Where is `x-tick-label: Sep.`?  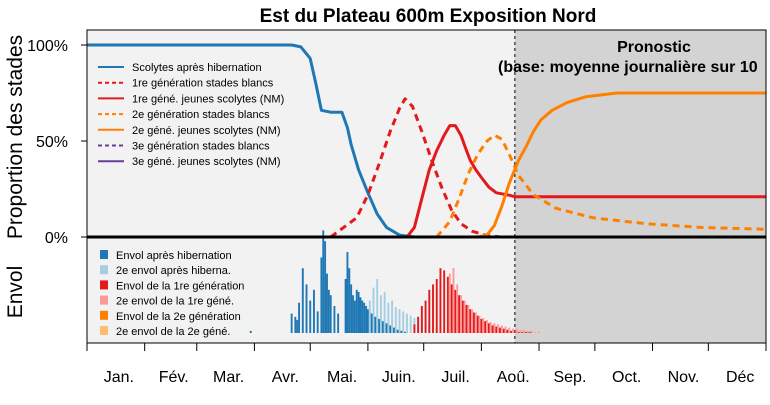
x-tick-label: Sep. is located at coordinates (569, 377).